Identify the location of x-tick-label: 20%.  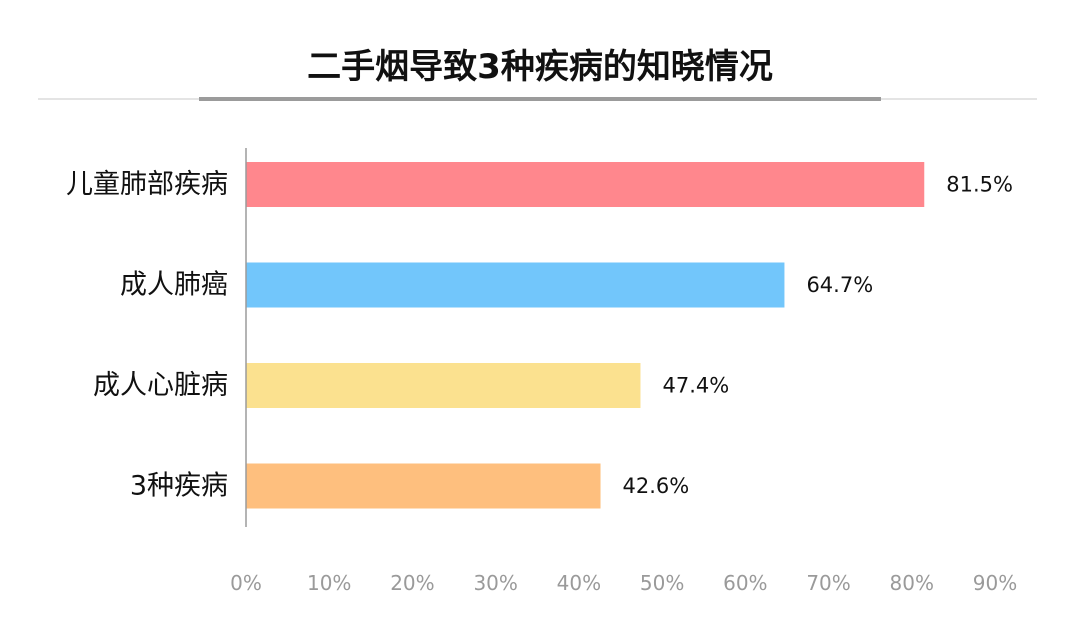
(412, 583).